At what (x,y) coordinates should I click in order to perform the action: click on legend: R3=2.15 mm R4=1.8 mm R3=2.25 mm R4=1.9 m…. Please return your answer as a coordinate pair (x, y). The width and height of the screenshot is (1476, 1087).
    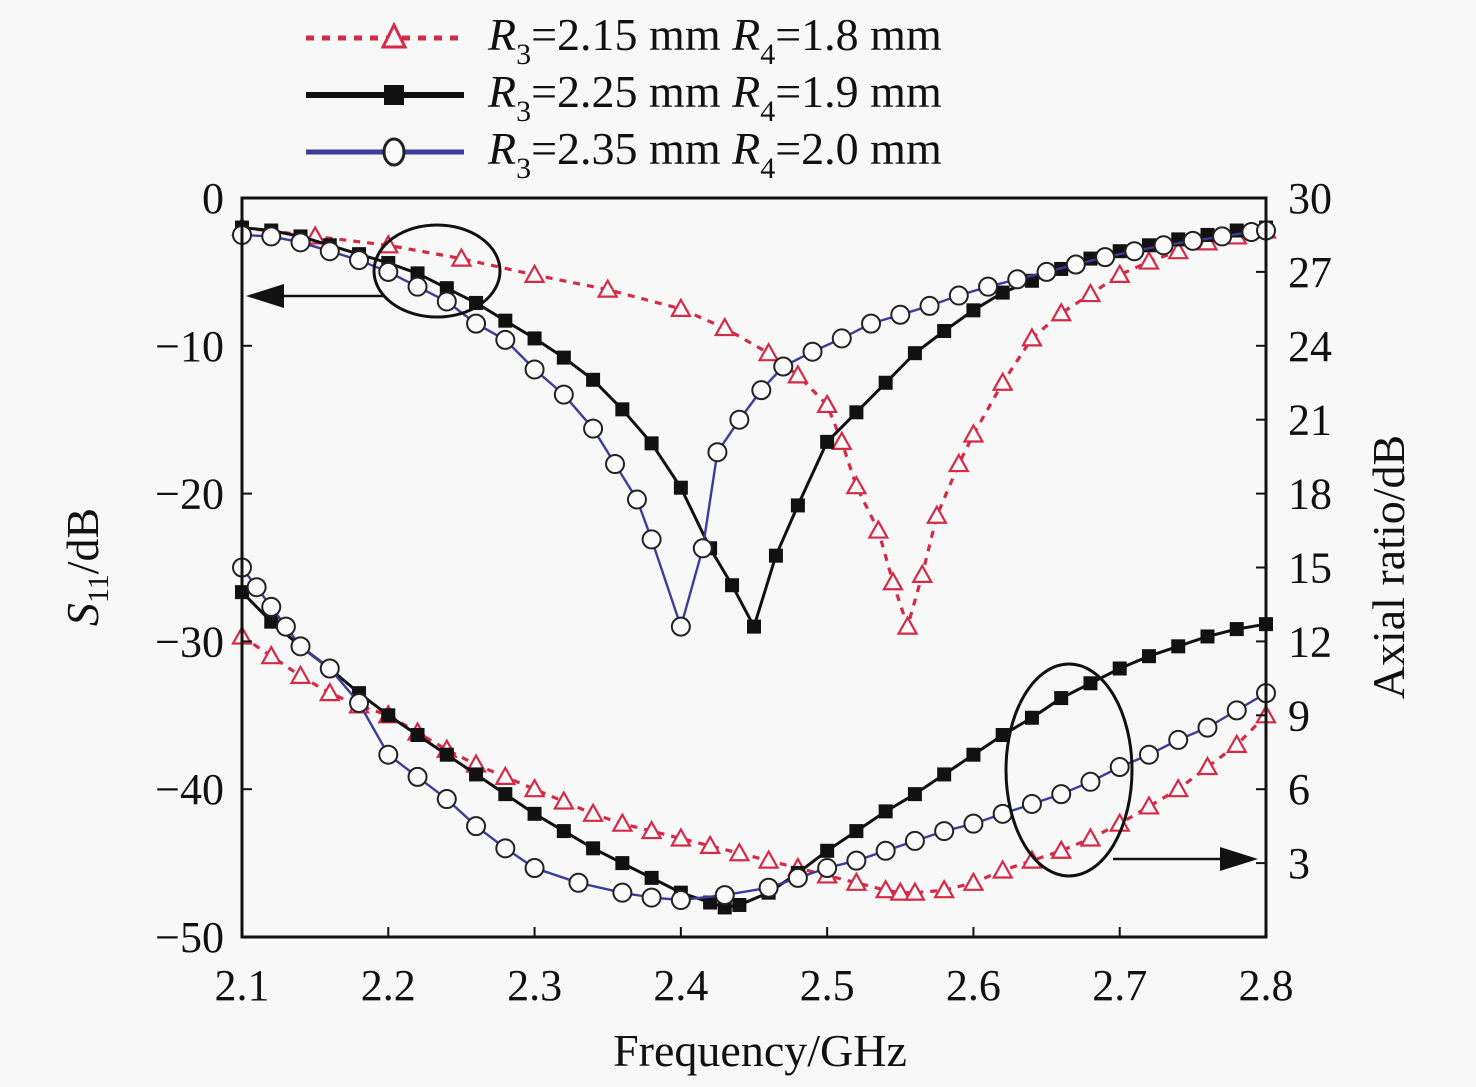
    Looking at the image, I should click on (624, 97).